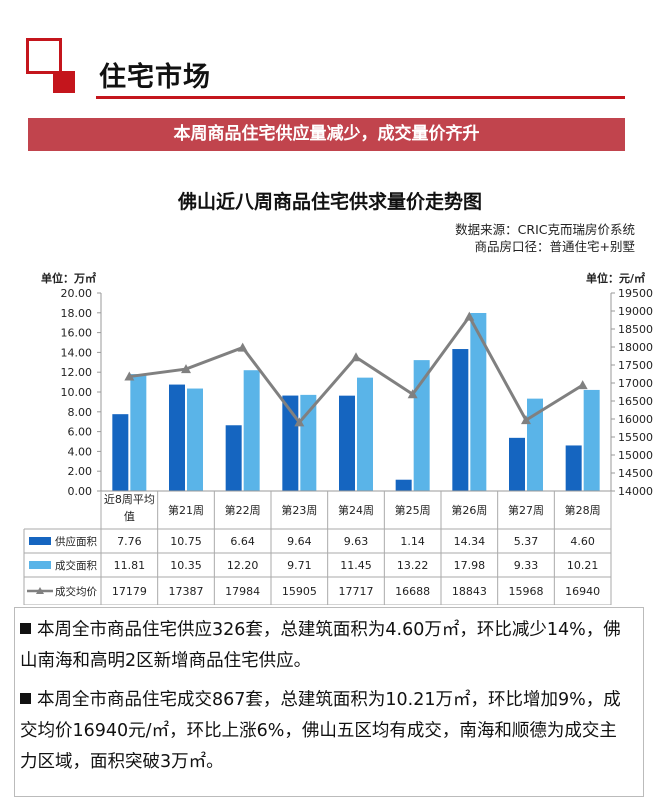 Image resolution: width=660 pixels, height=801 pixels. I want to click on left-tick-label: 2.00, so click(80, 471).